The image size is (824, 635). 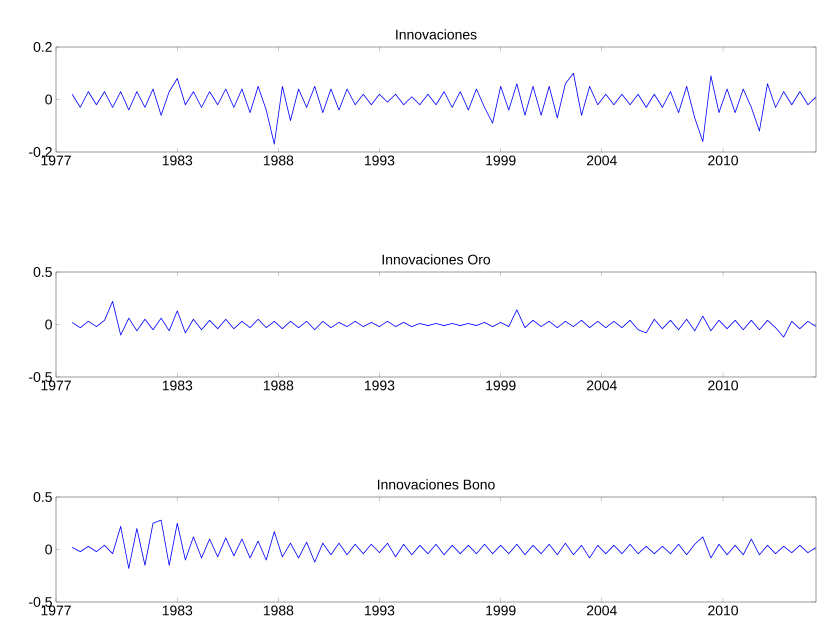 What do you see at coordinates (43, 47) in the screenshot?
I see `y-tick-label: 0.2` at bounding box center [43, 47].